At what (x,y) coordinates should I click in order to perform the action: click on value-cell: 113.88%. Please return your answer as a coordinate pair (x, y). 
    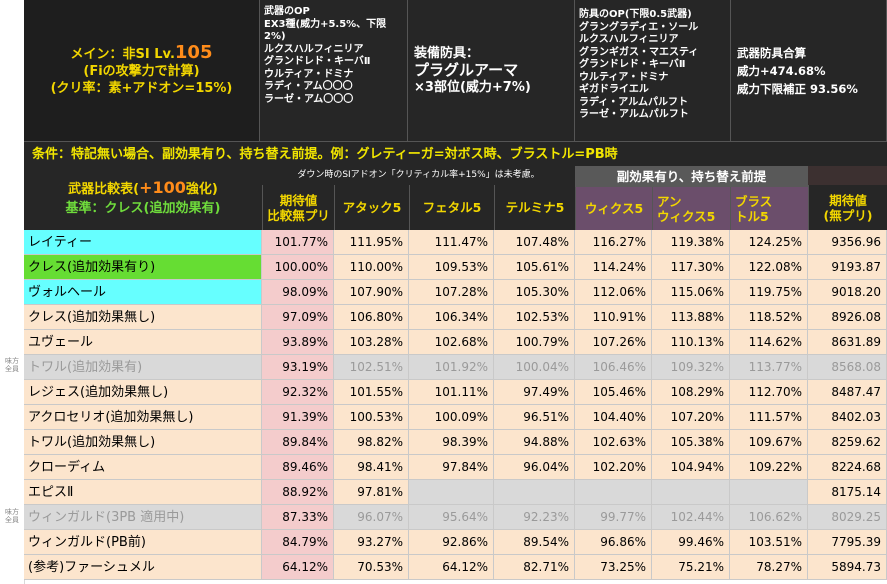
    Looking at the image, I should click on (691, 317).